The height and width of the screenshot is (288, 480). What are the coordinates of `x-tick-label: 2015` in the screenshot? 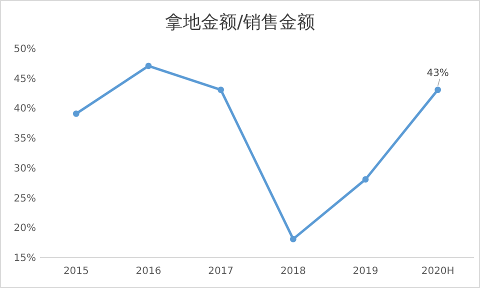 It's located at (76, 271).